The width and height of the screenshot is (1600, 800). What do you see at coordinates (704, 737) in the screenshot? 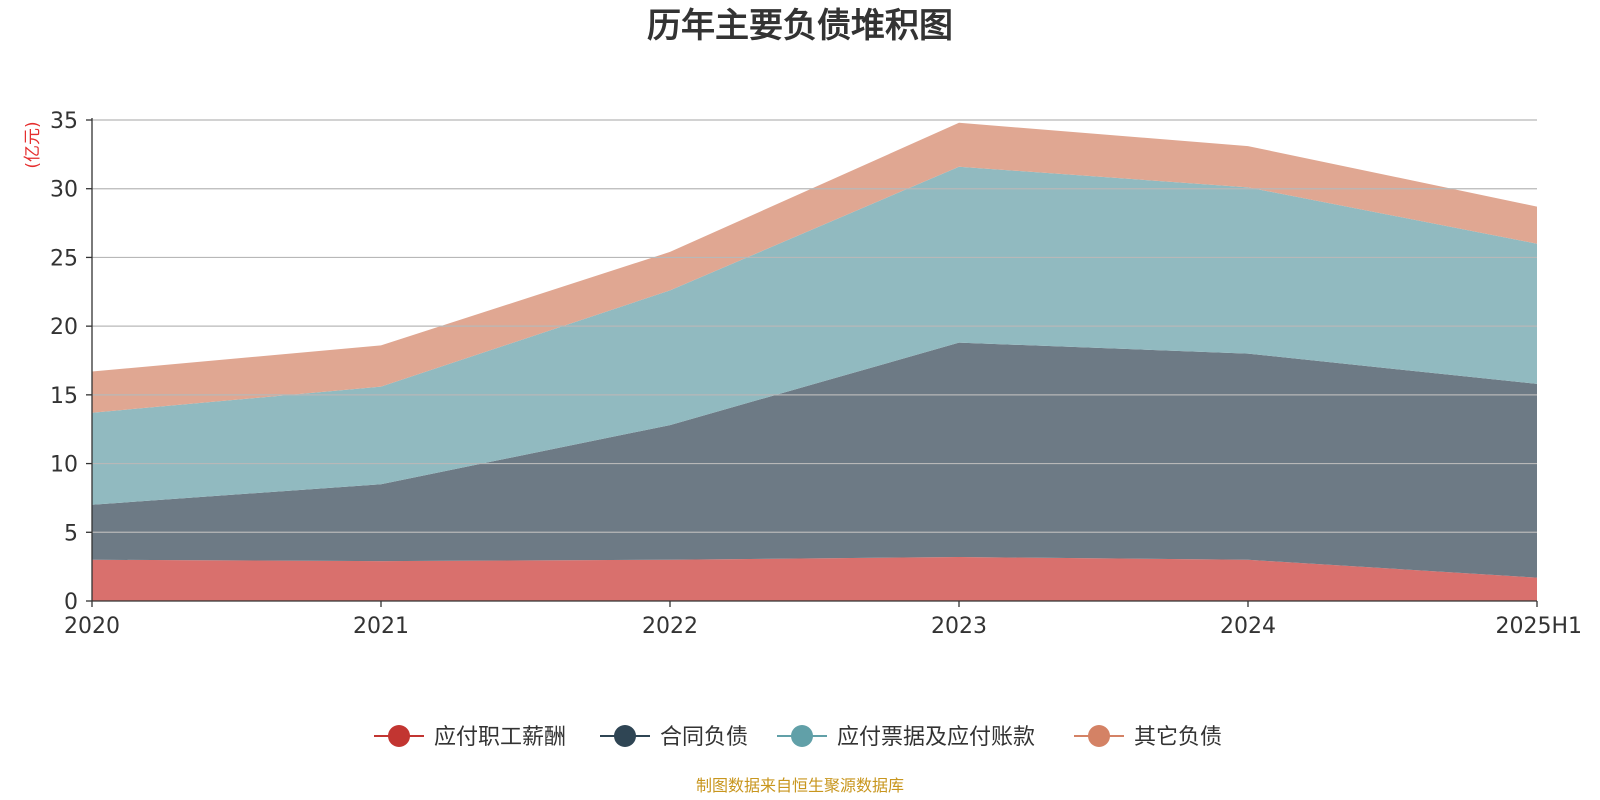
I see `legend-label: 合同负债` at bounding box center [704, 737].